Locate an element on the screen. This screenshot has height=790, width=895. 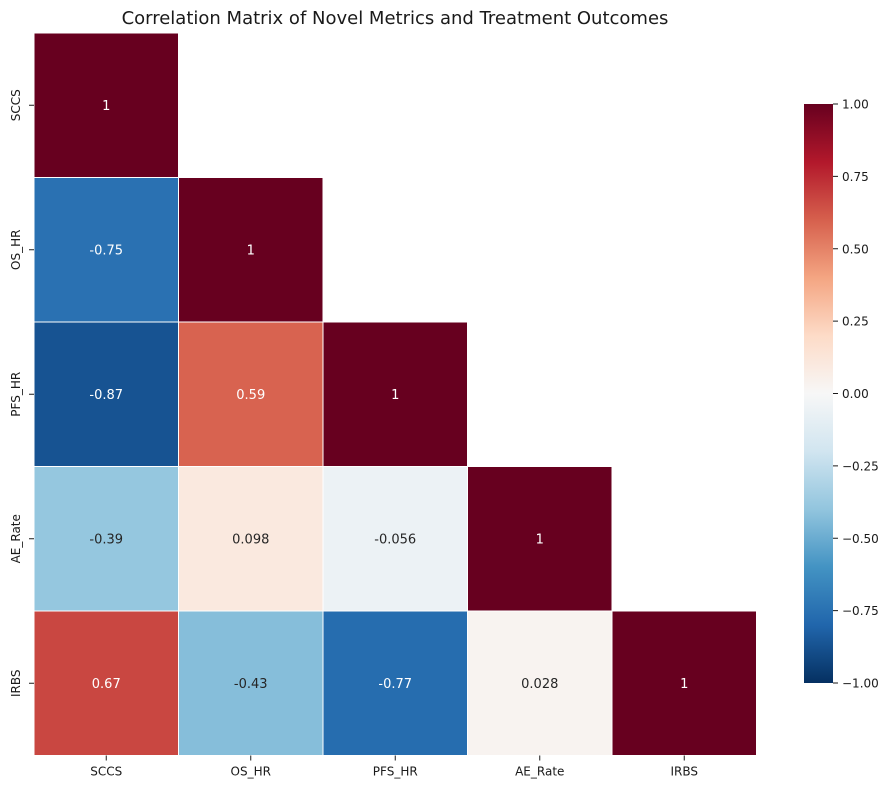
y-axis: SCCS OS_HR PFS_HR AE_Rate IRBS is located at coordinates (21, 393).